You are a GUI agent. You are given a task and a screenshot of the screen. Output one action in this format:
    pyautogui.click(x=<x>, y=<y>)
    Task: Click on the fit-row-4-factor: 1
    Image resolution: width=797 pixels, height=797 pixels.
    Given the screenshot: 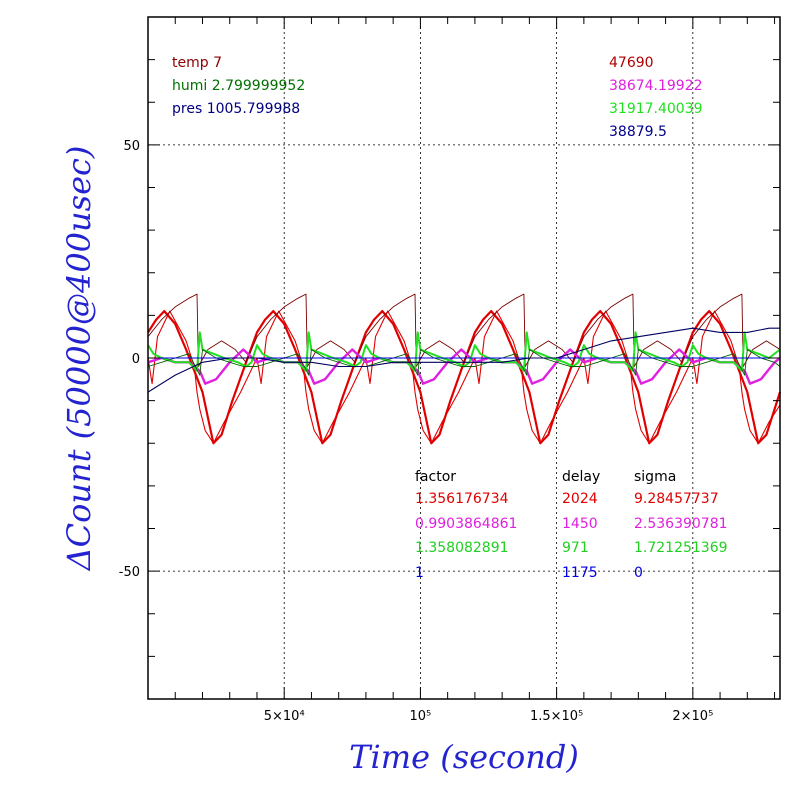 What is the action you would take?
    pyautogui.click(x=419, y=573)
    